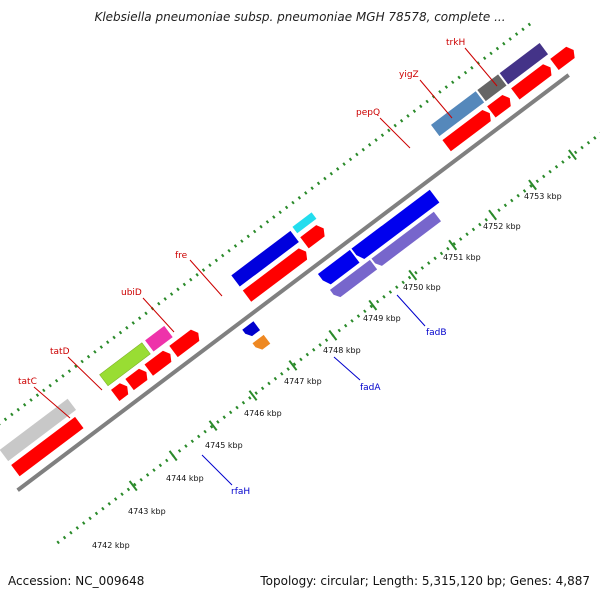 The width and height of the screenshot is (600, 600). Describe the element at coordinates (224, 445) in the screenshot. I see `tick-label: 4745 kbp` at that location.